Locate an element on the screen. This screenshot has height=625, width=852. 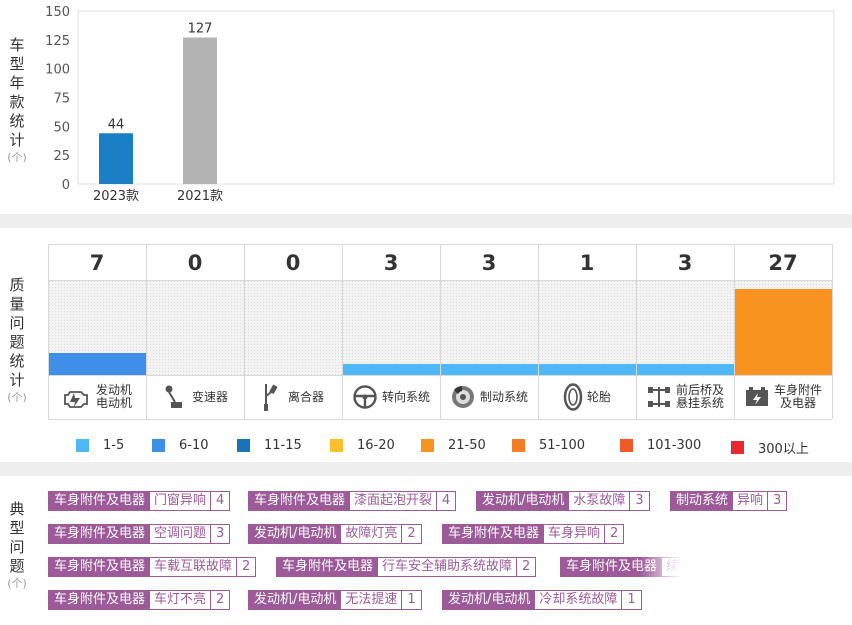
issue-tag-issue: 车载互联故障 is located at coordinates (194, 567).